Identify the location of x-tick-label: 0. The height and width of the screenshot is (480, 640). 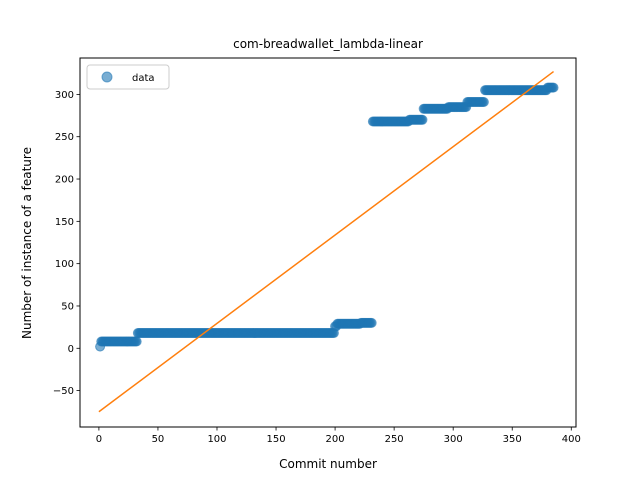
(99, 439).